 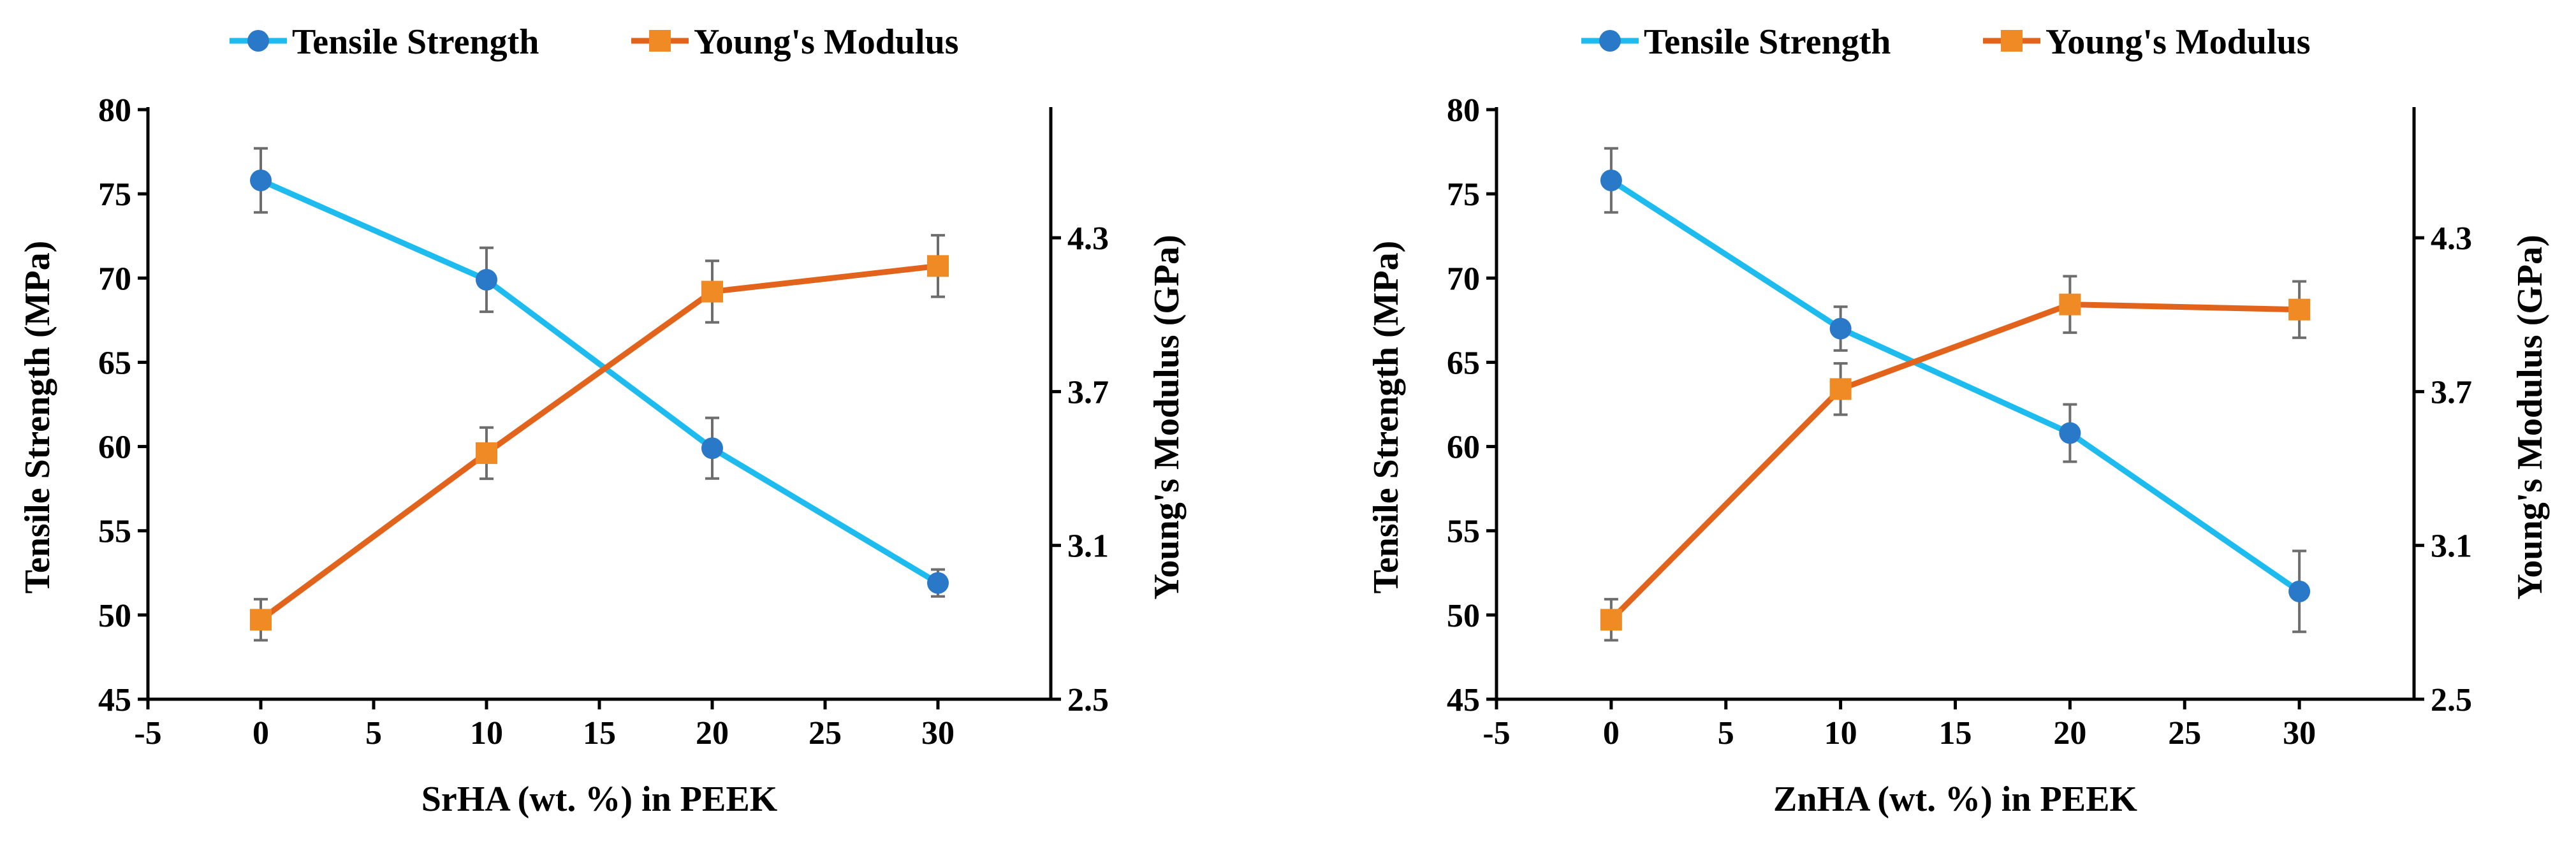 What do you see at coordinates (599, 799) in the screenshot?
I see `x-axis-title: SrHA (wt. %) in PEEK` at bounding box center [599, 799].